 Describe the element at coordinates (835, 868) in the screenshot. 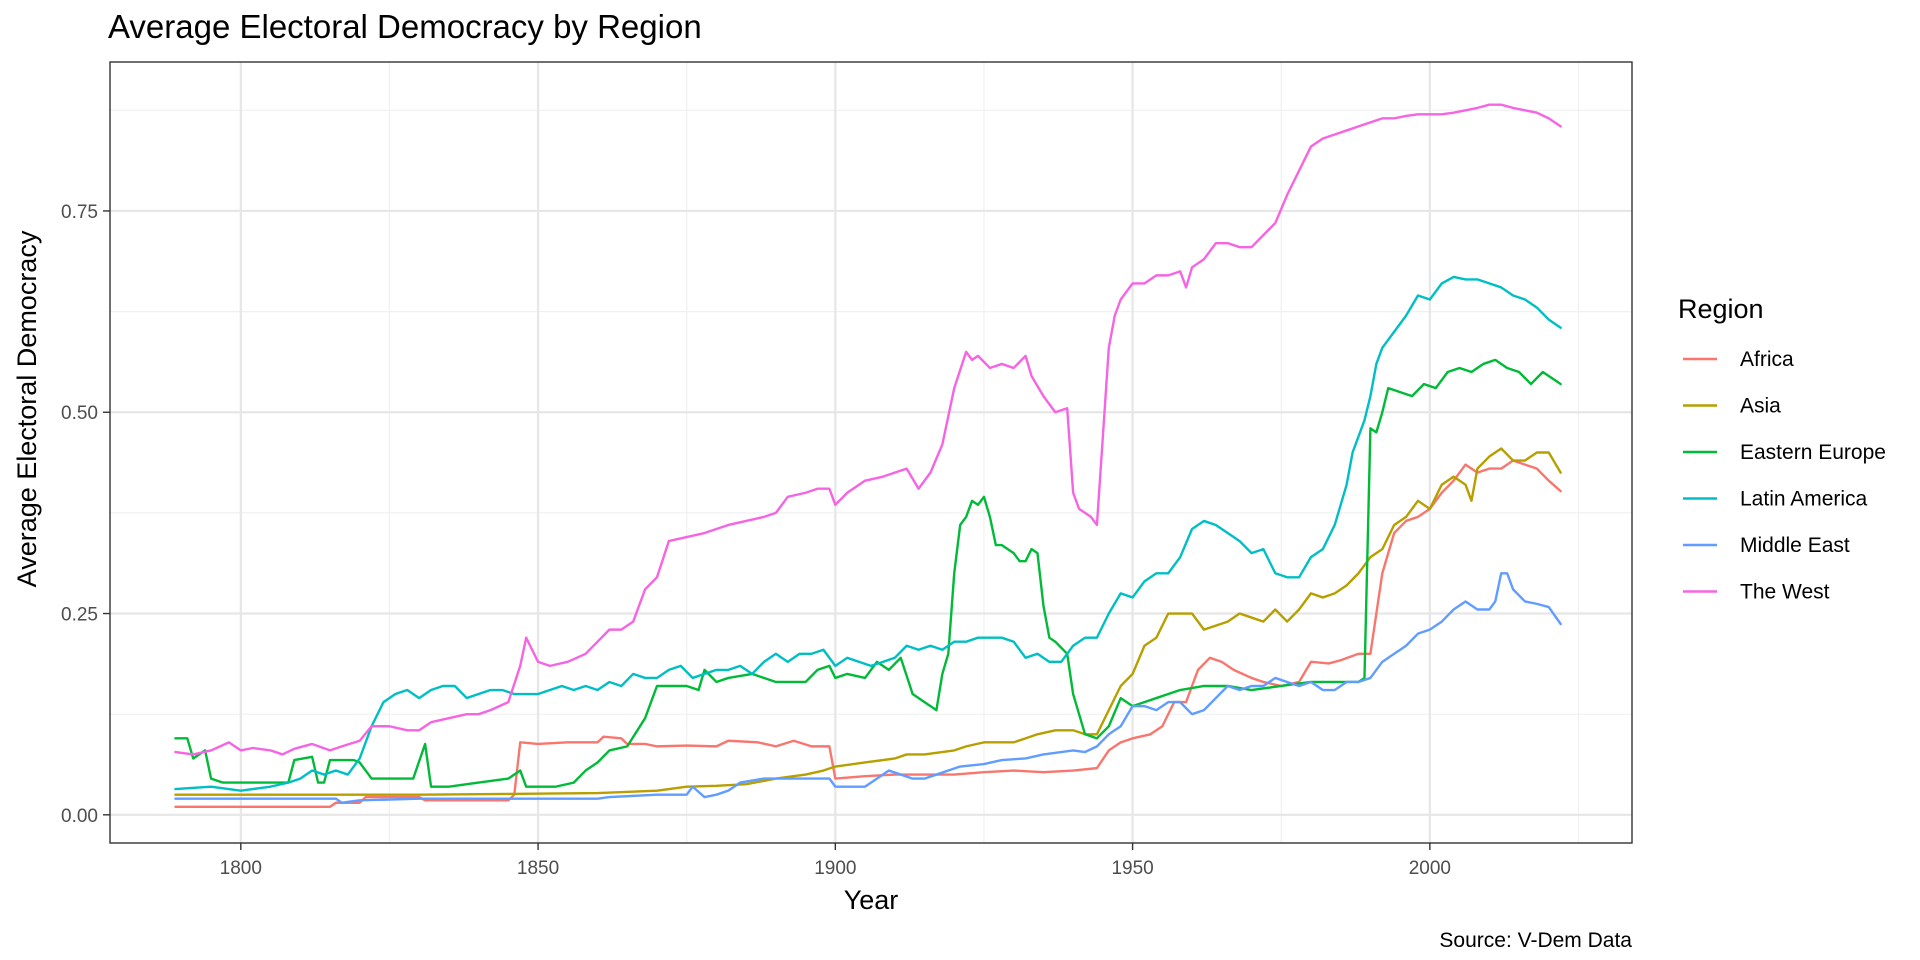

I see `x-tick-label: 1900` at that location.